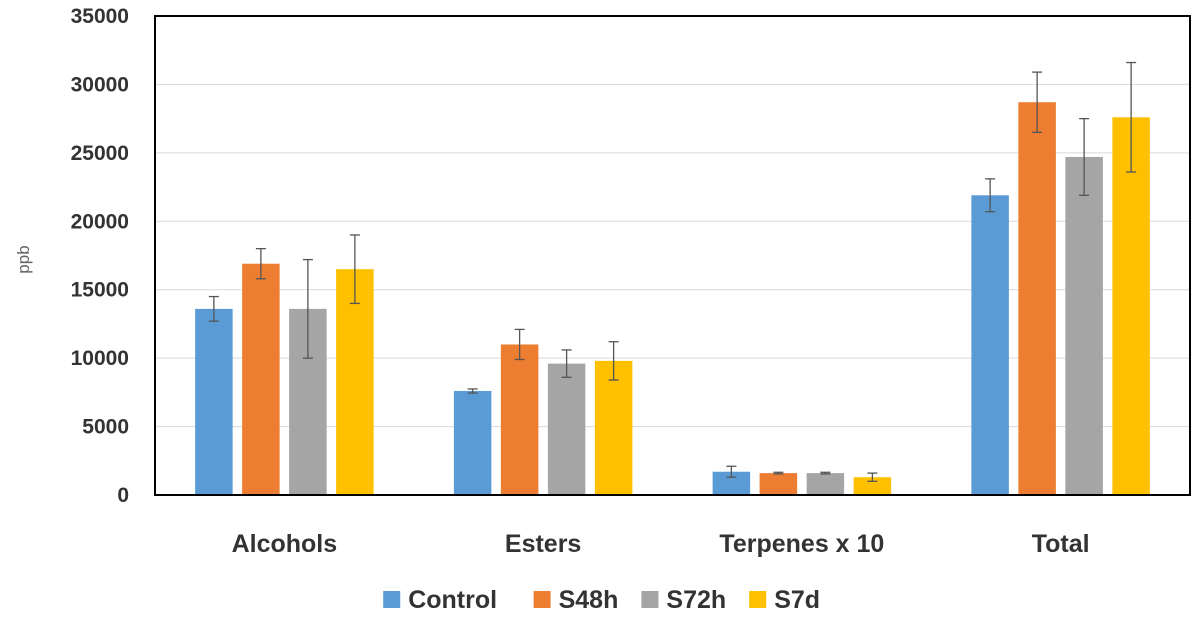  I want to click on error-bar-terpenes-x-10-s7d, so click(872, 477).